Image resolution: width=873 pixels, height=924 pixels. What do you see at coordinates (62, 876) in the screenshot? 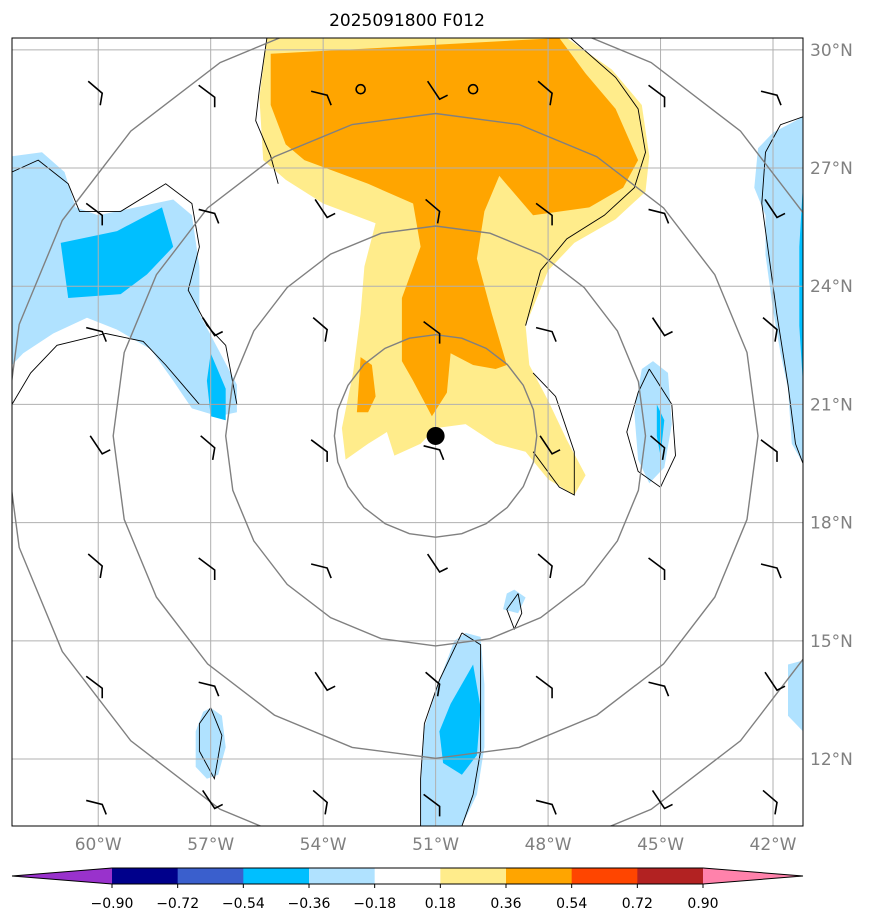
I see `colorbar-extend-low` at bounding box center [62, 876].